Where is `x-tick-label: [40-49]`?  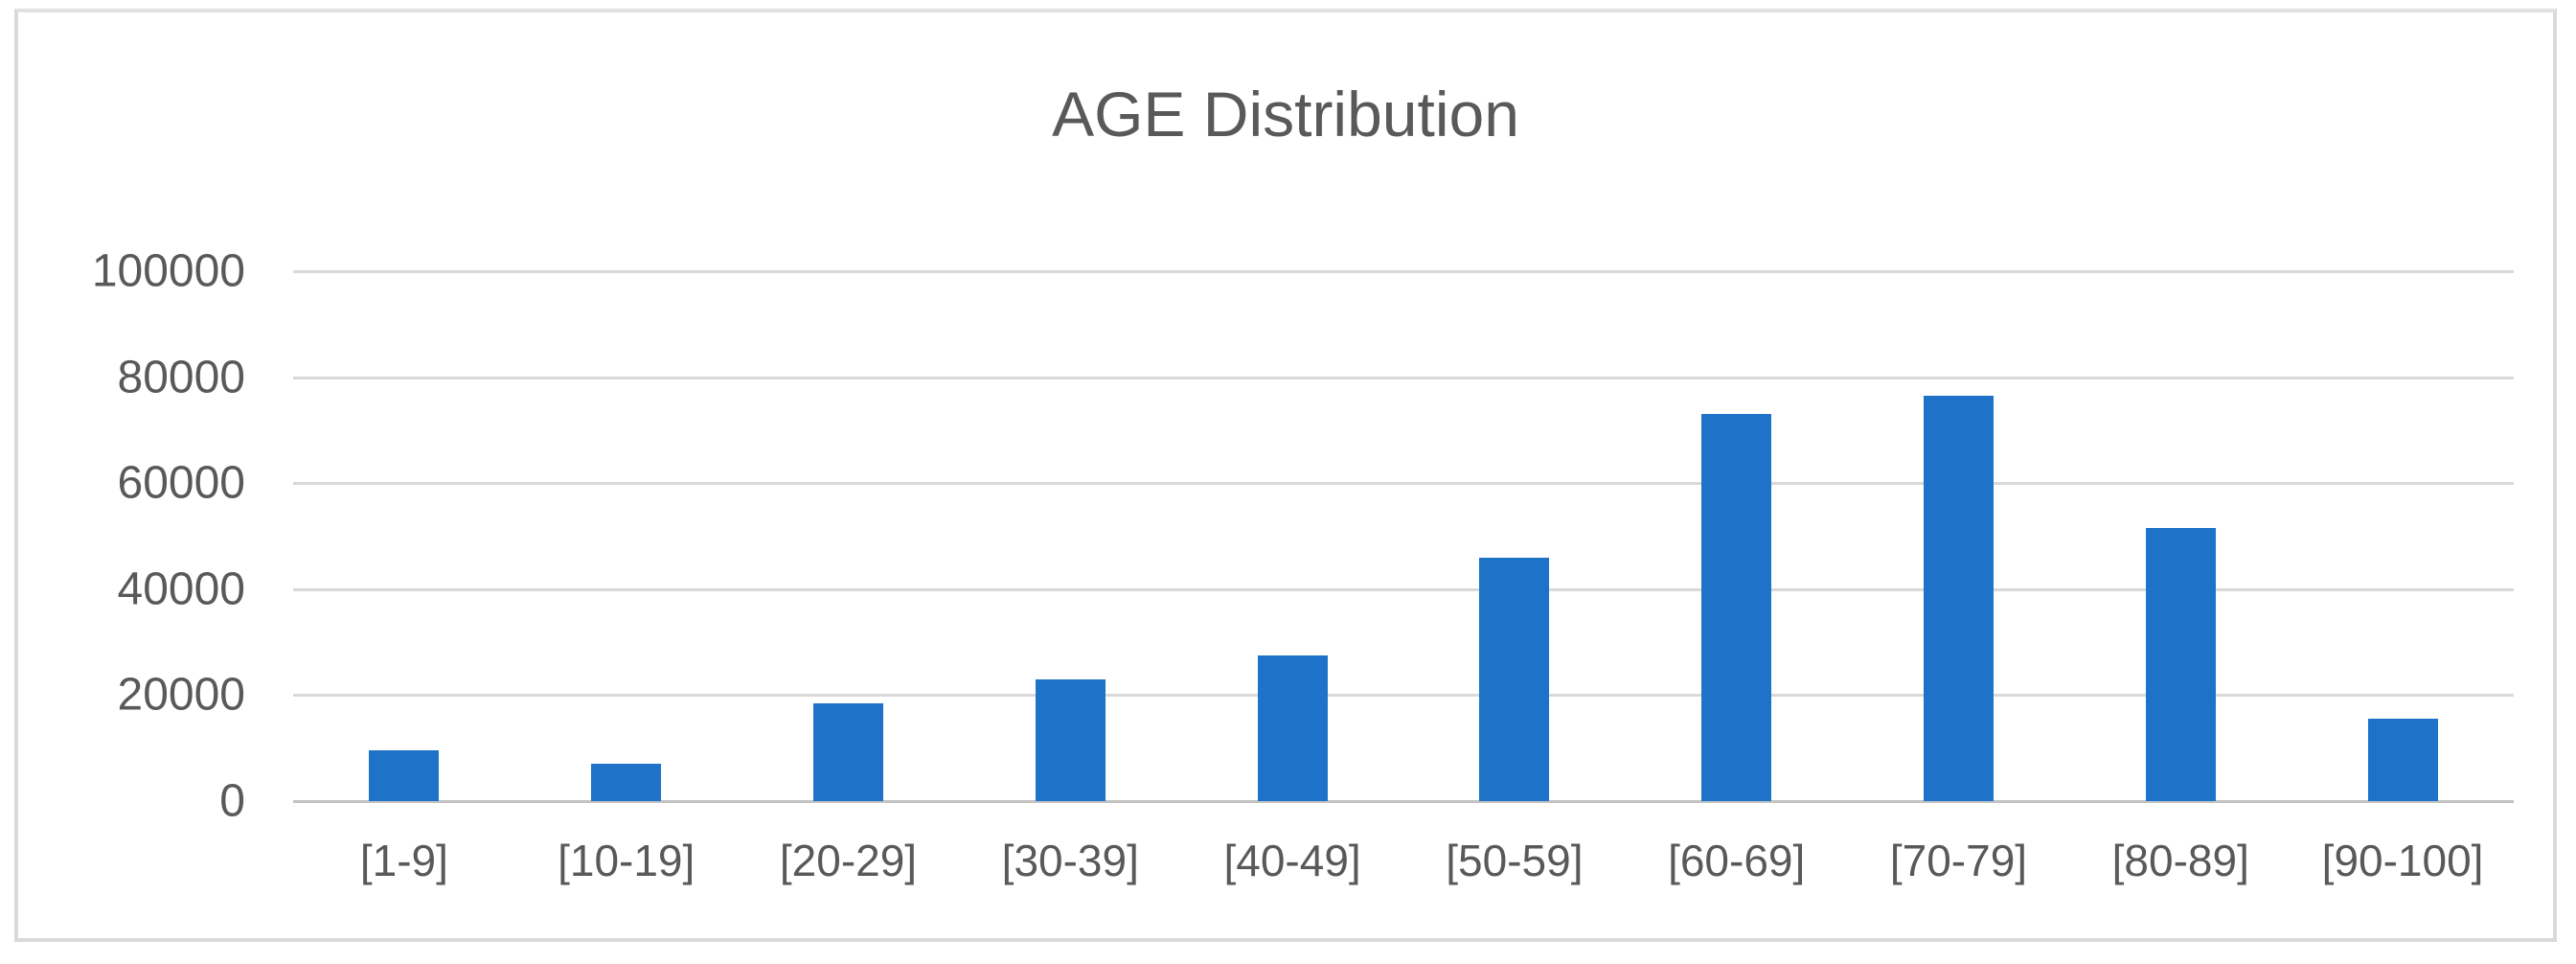 x-tick-label: [40-49] is located at coordinates (1292, 861).